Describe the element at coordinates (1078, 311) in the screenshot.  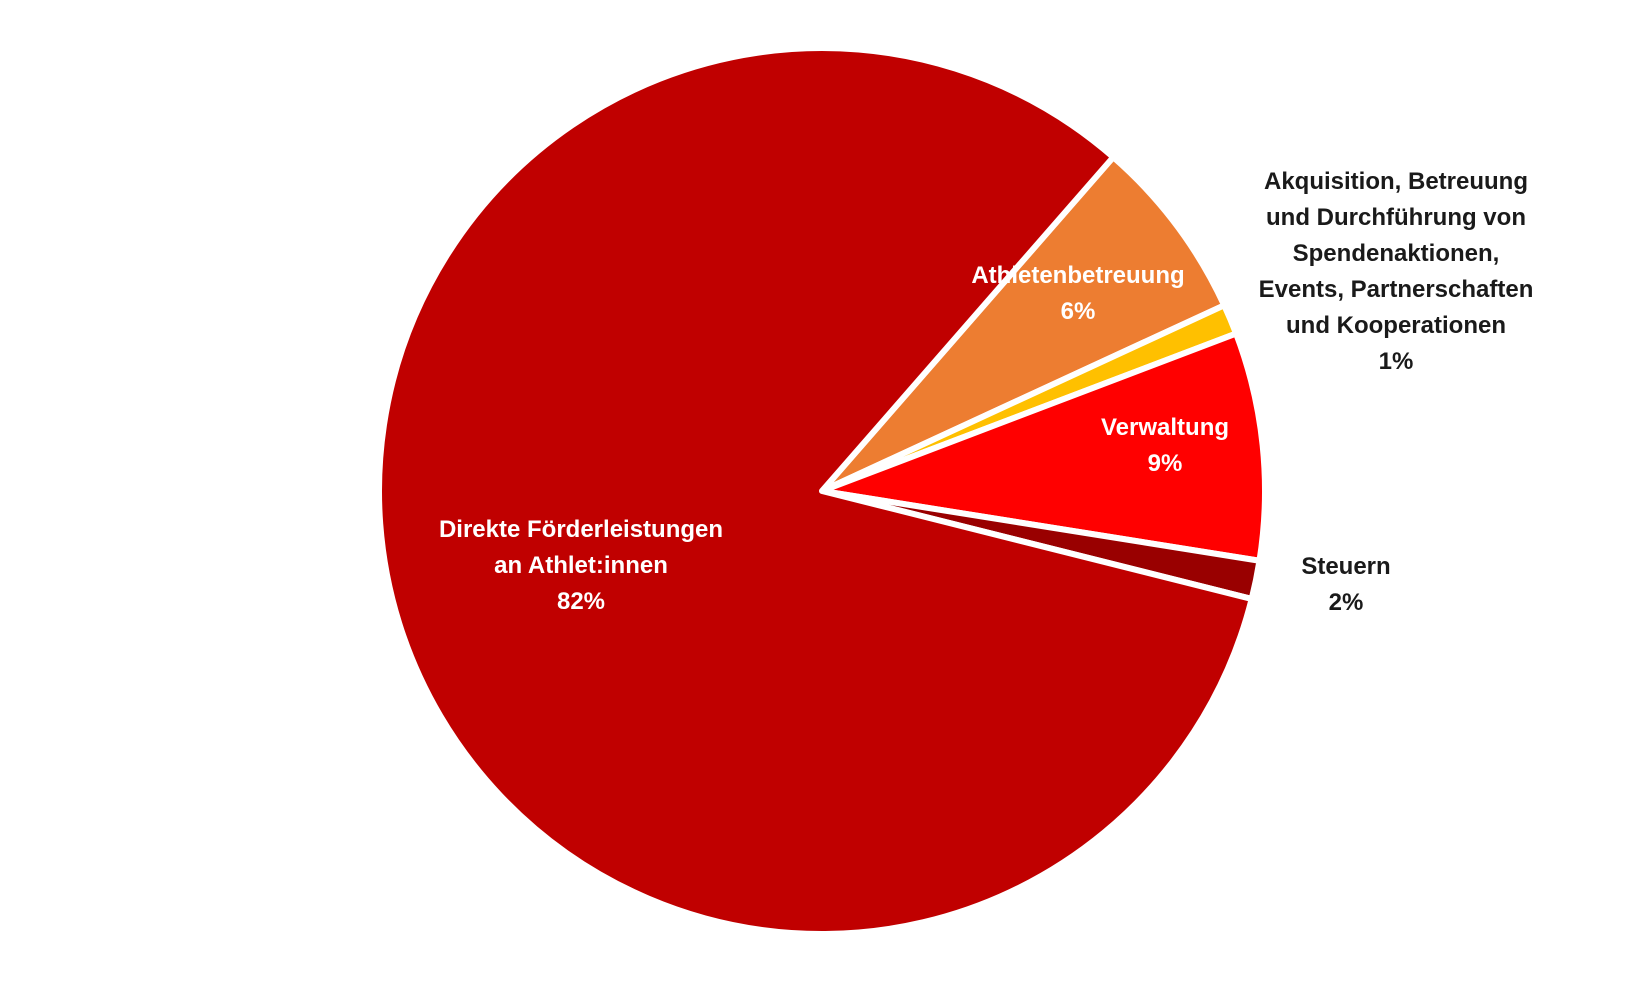
I see `slice-percent-athletenbetreuung: 6%` at that location.